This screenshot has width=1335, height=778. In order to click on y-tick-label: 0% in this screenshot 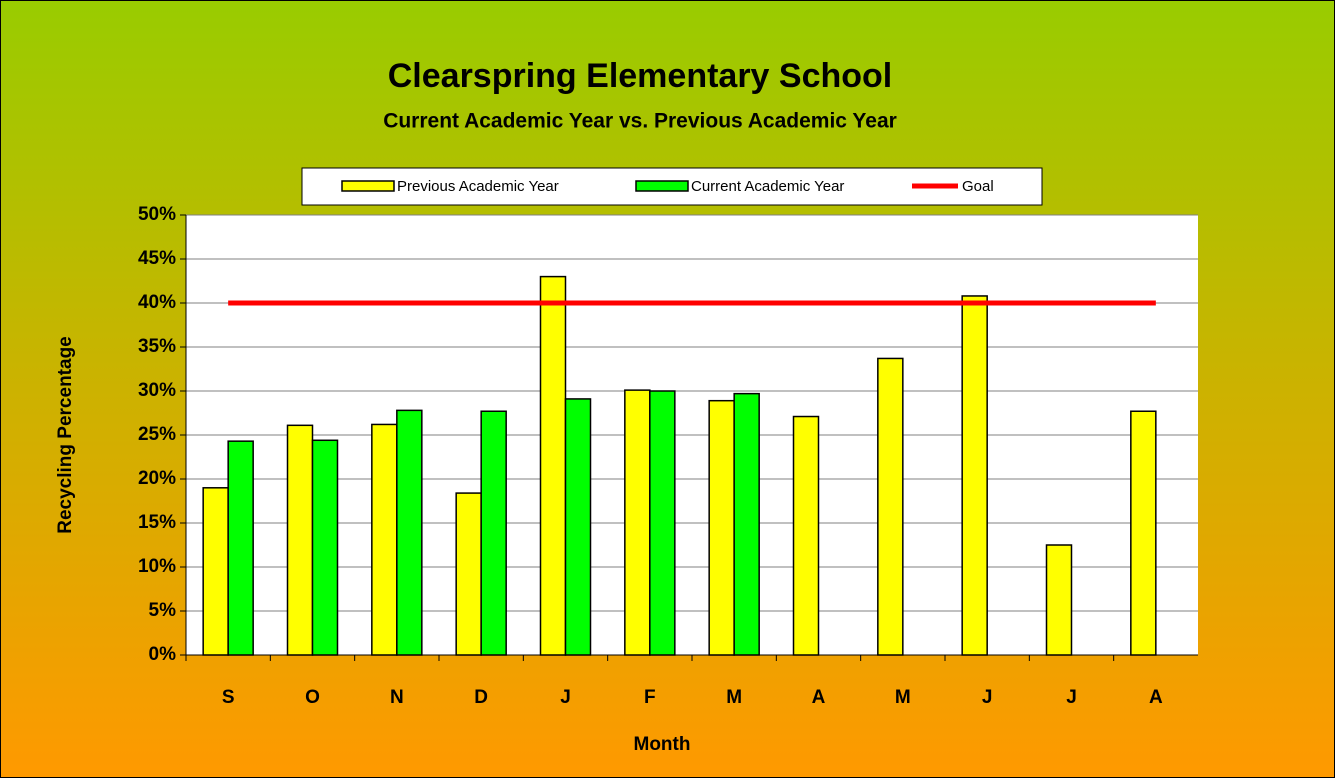, I will do `click(163, 654)`.